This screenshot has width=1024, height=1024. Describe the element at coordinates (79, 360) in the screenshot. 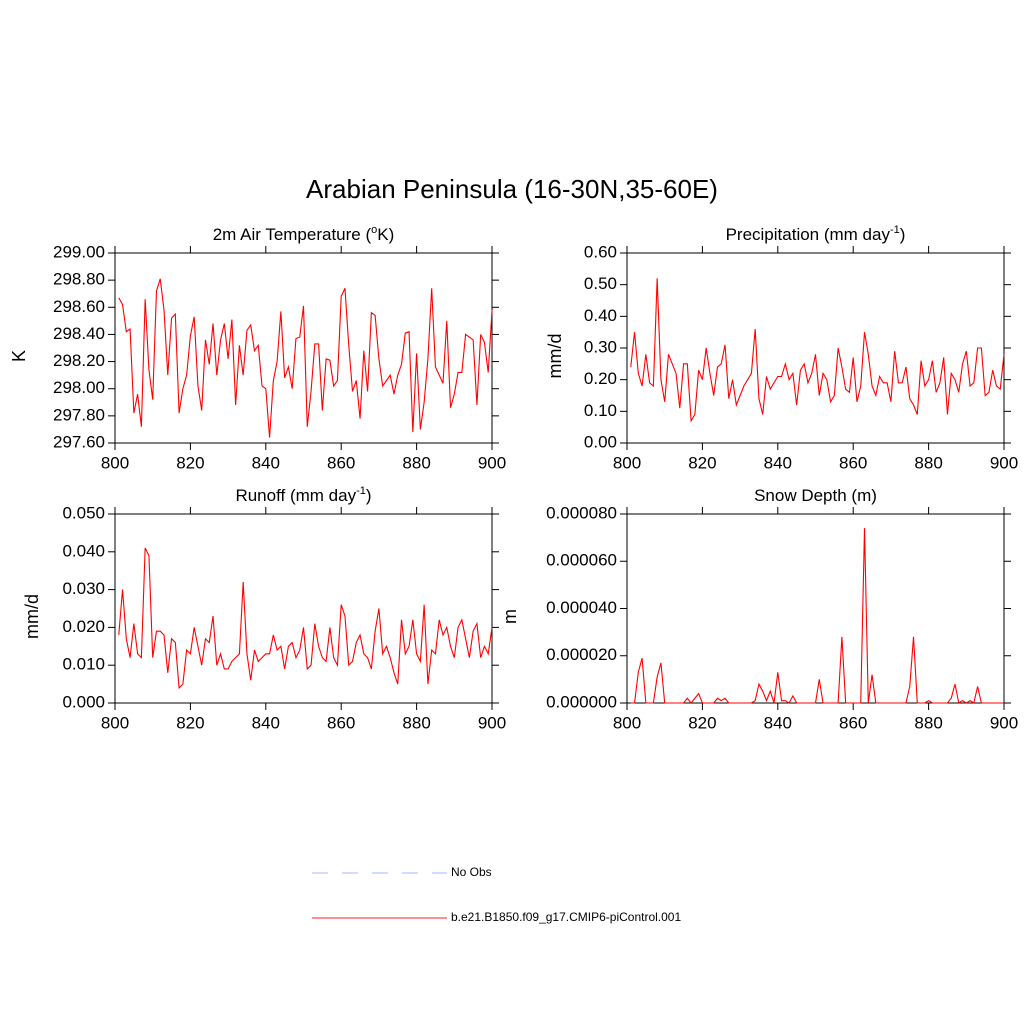

I see `y-tick-label: 298.20` at that location.